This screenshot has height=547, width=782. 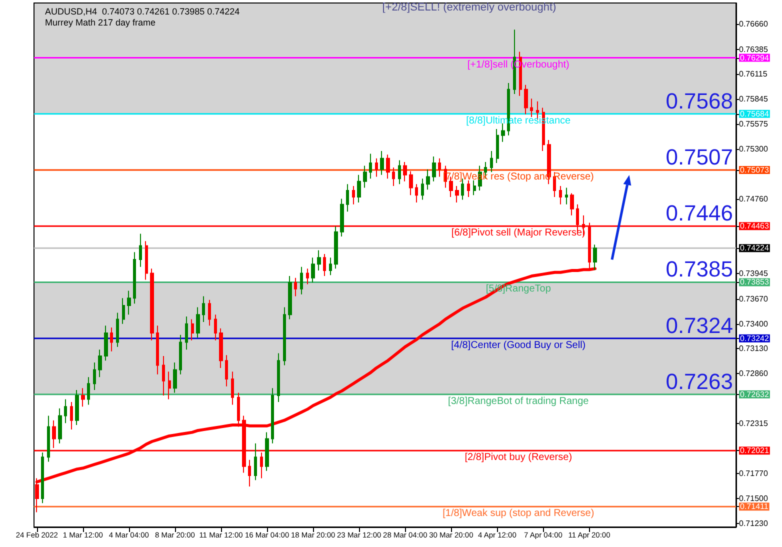 What do you see at coordinates (755, 282) in the screenshot?
I see `y-tick-label: 0.73853` at bounding box center [755, 282].